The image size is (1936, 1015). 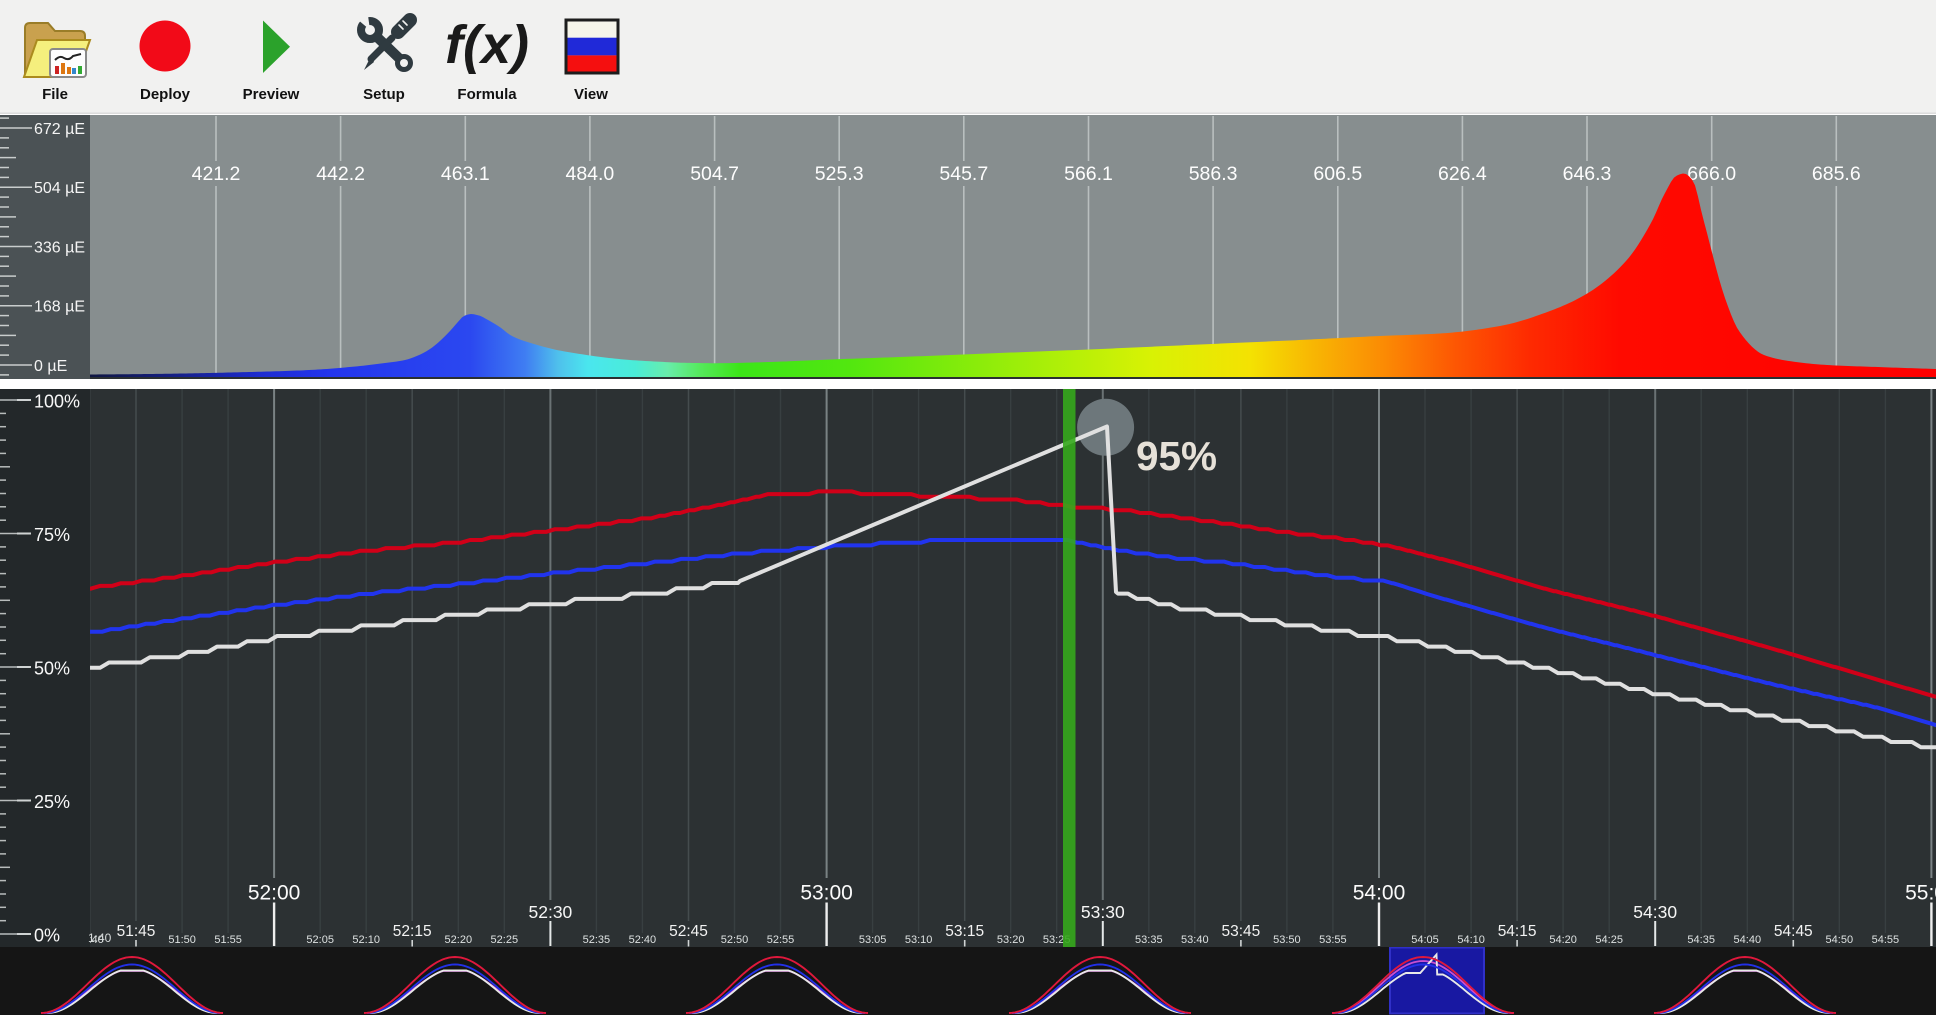 I want to click on svg-text: 54:30, so click(x=1655, y=912).